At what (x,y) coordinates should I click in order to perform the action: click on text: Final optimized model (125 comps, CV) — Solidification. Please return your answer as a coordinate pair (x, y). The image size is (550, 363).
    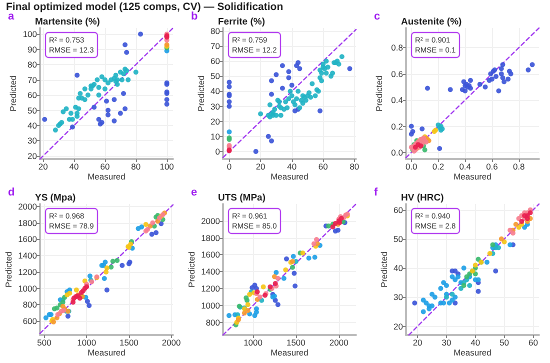
    Looking at the image, I should click on (145, 7).